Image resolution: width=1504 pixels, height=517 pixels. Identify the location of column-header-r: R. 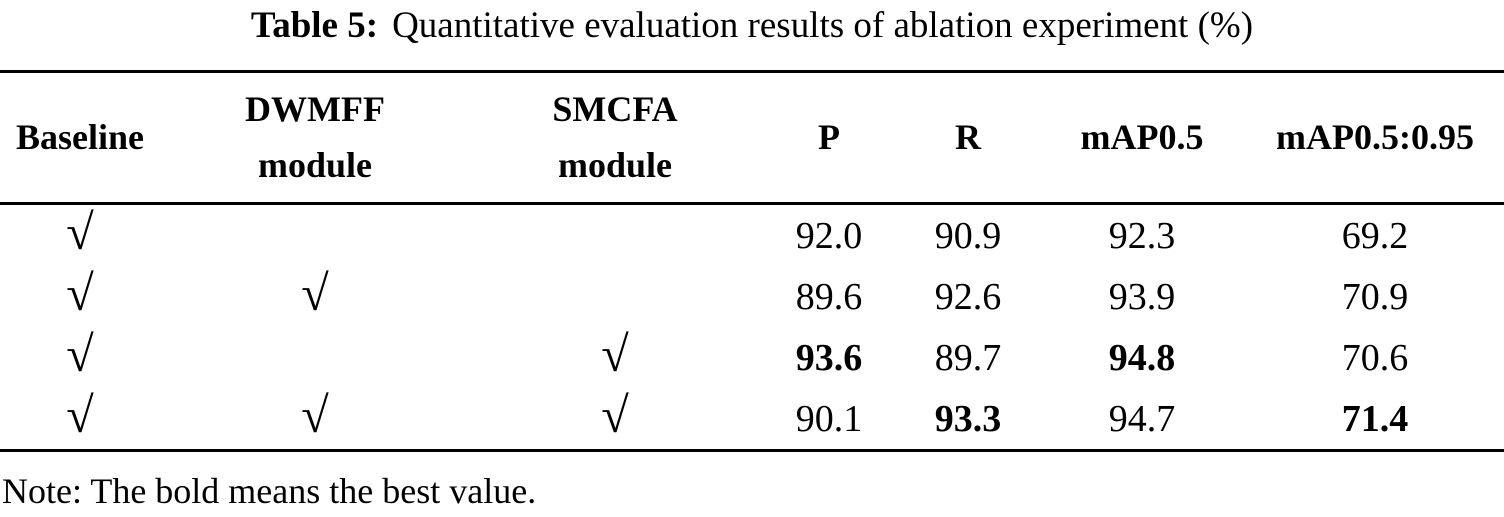
(968, 139).